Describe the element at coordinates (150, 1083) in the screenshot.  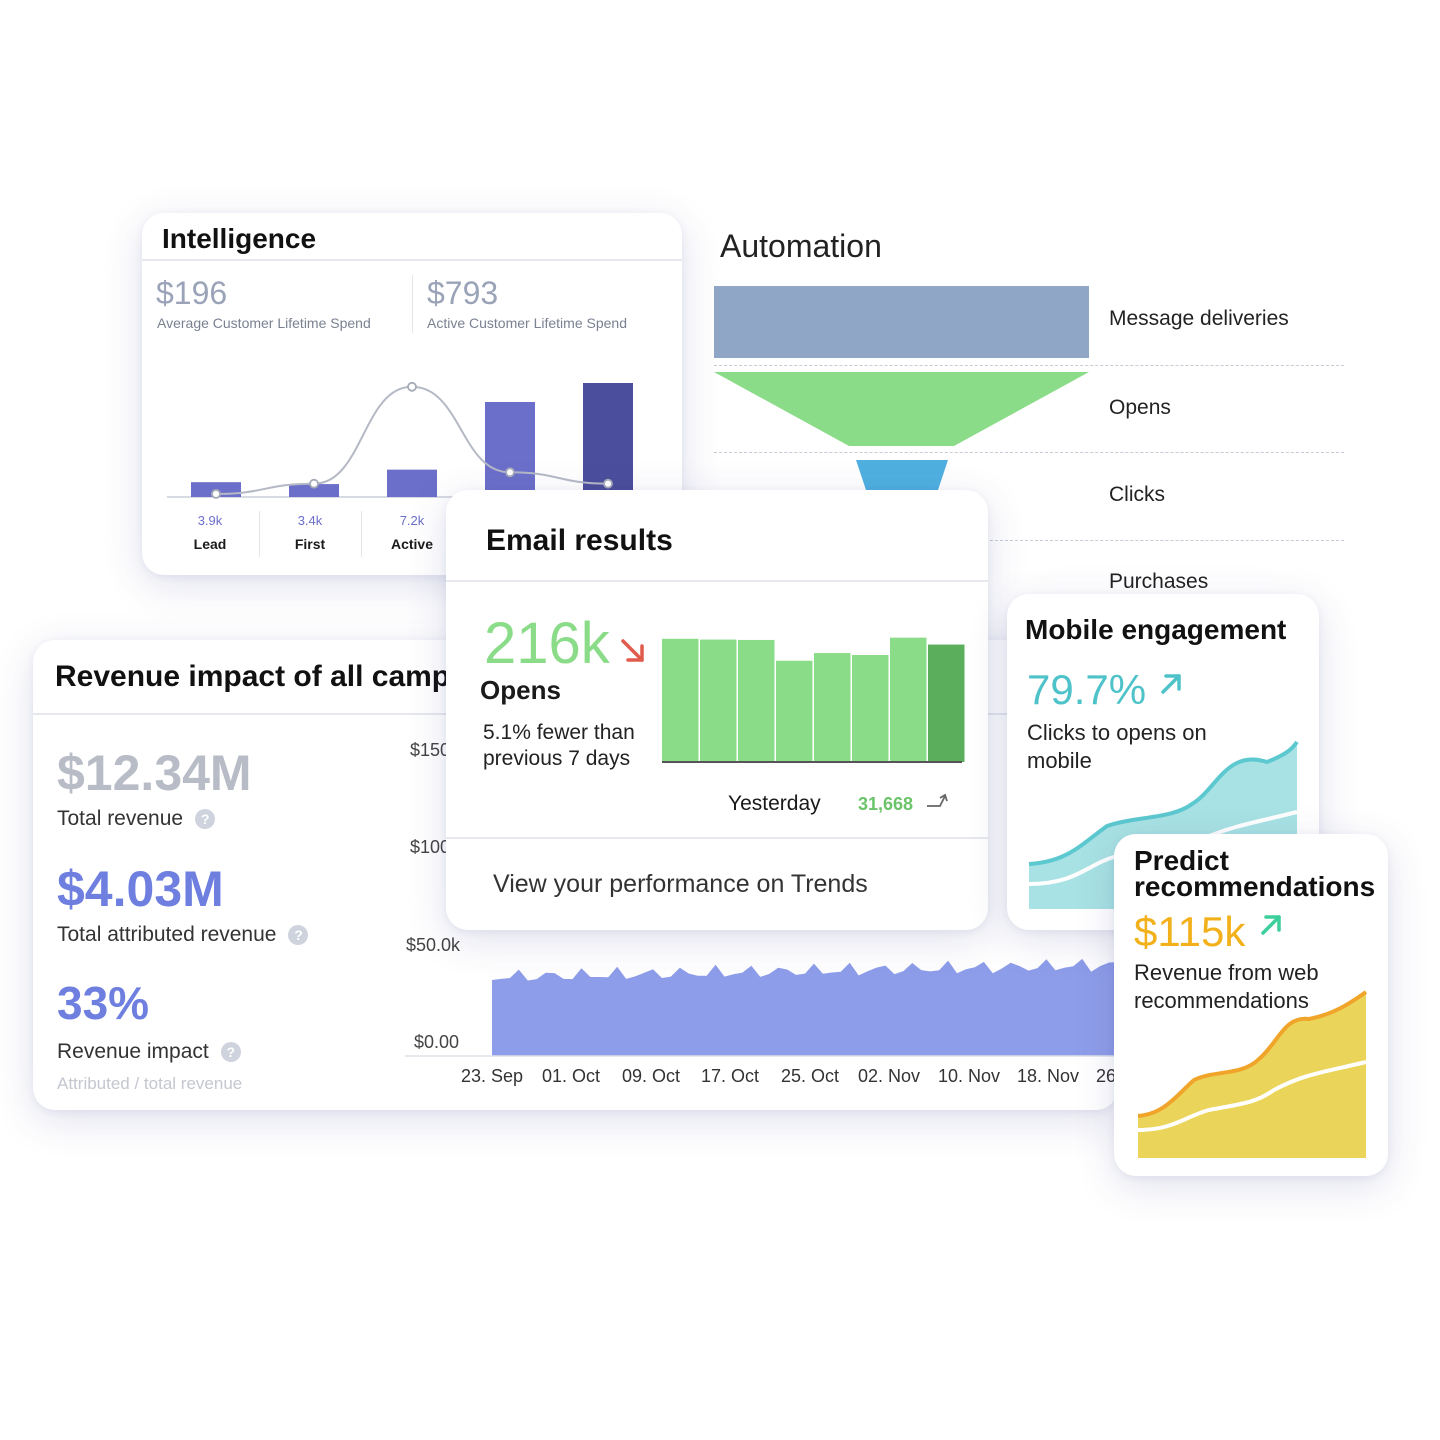
I see `revenue-impact-subtitle: Attributed / total revenue` at that location.